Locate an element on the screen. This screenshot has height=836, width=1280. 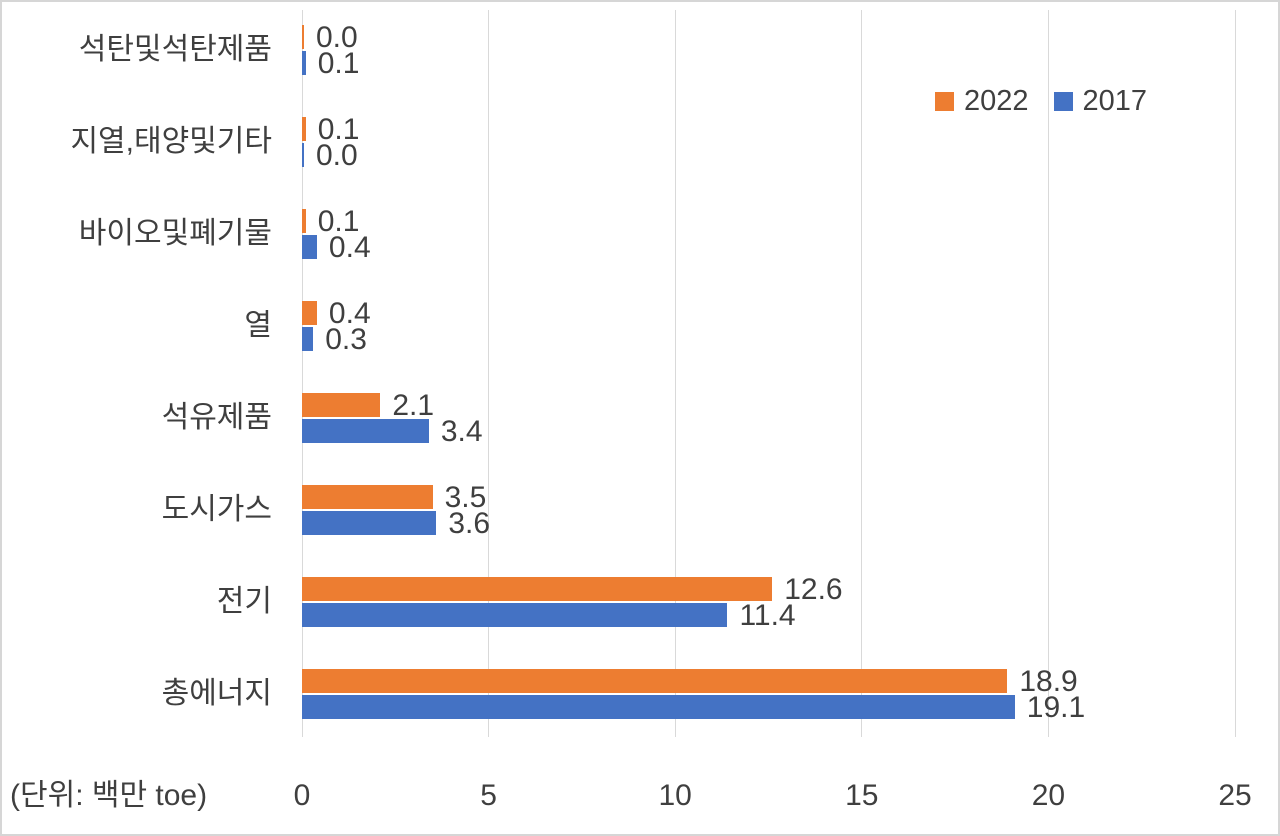
value-label-2022: 3.5 is located at coordinates (465, 497).